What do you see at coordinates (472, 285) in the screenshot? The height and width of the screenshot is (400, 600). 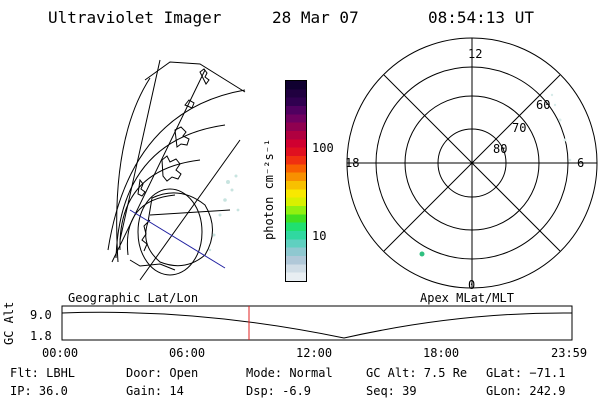 I see `mlt-label-0: 0` at bounding box center [472, 285].